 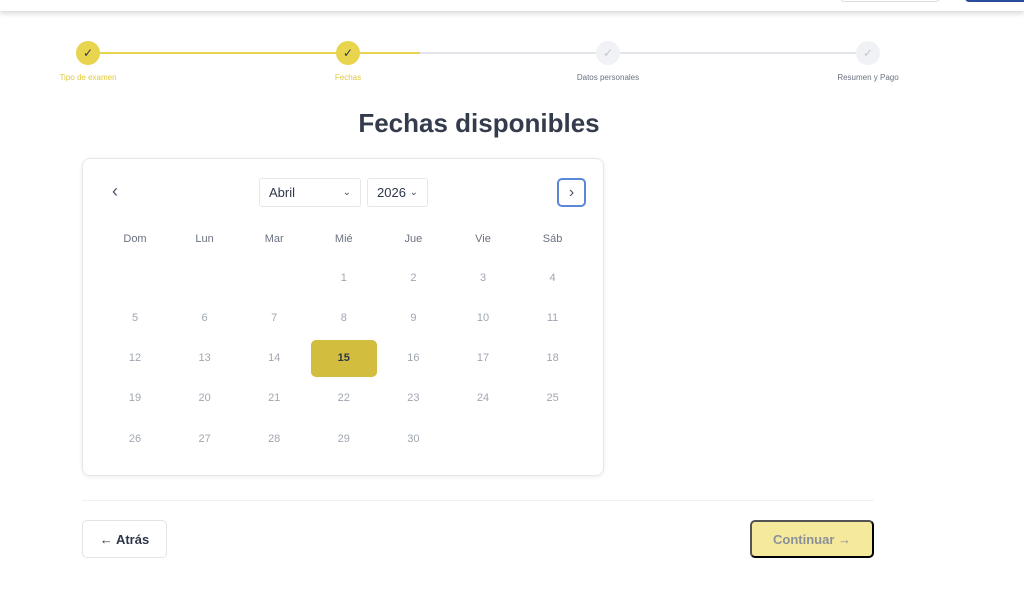 I want to click on step-label: Resumen y Pago, so click(x=868, y=77).